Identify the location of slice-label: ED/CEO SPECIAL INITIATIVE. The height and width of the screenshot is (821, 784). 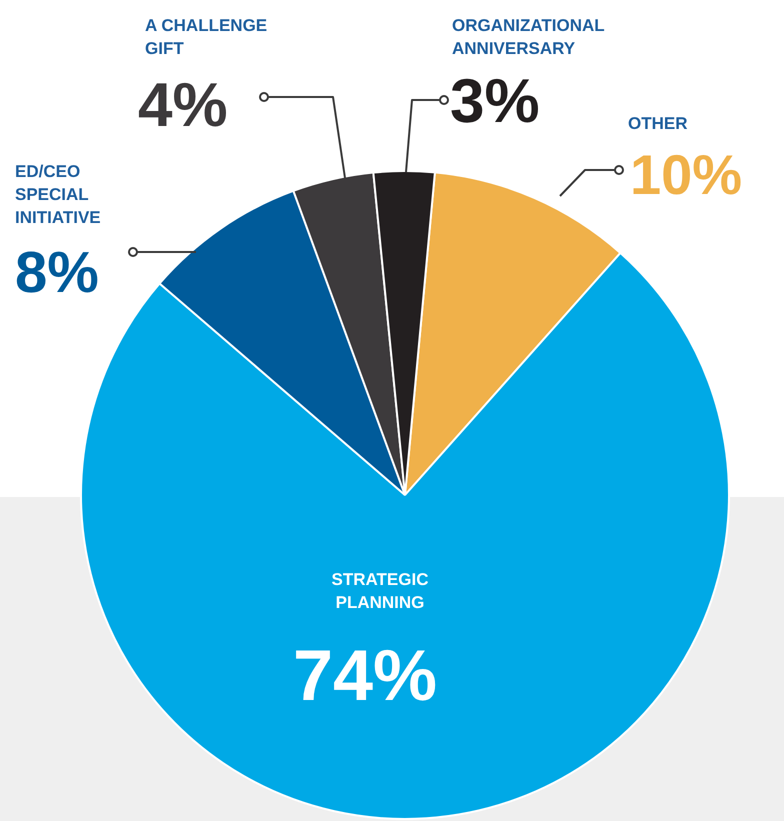
(58, 195).